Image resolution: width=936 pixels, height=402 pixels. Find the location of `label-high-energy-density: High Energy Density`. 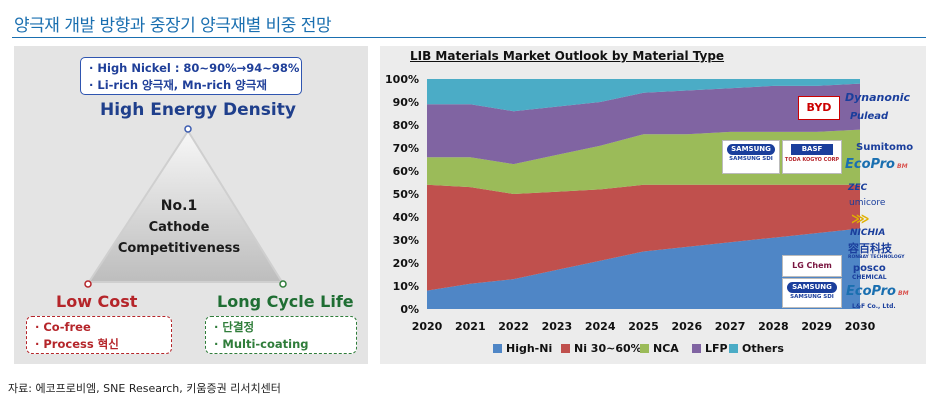

label-high-energy-density: High Energy Density is located at coordinates (198, 110).